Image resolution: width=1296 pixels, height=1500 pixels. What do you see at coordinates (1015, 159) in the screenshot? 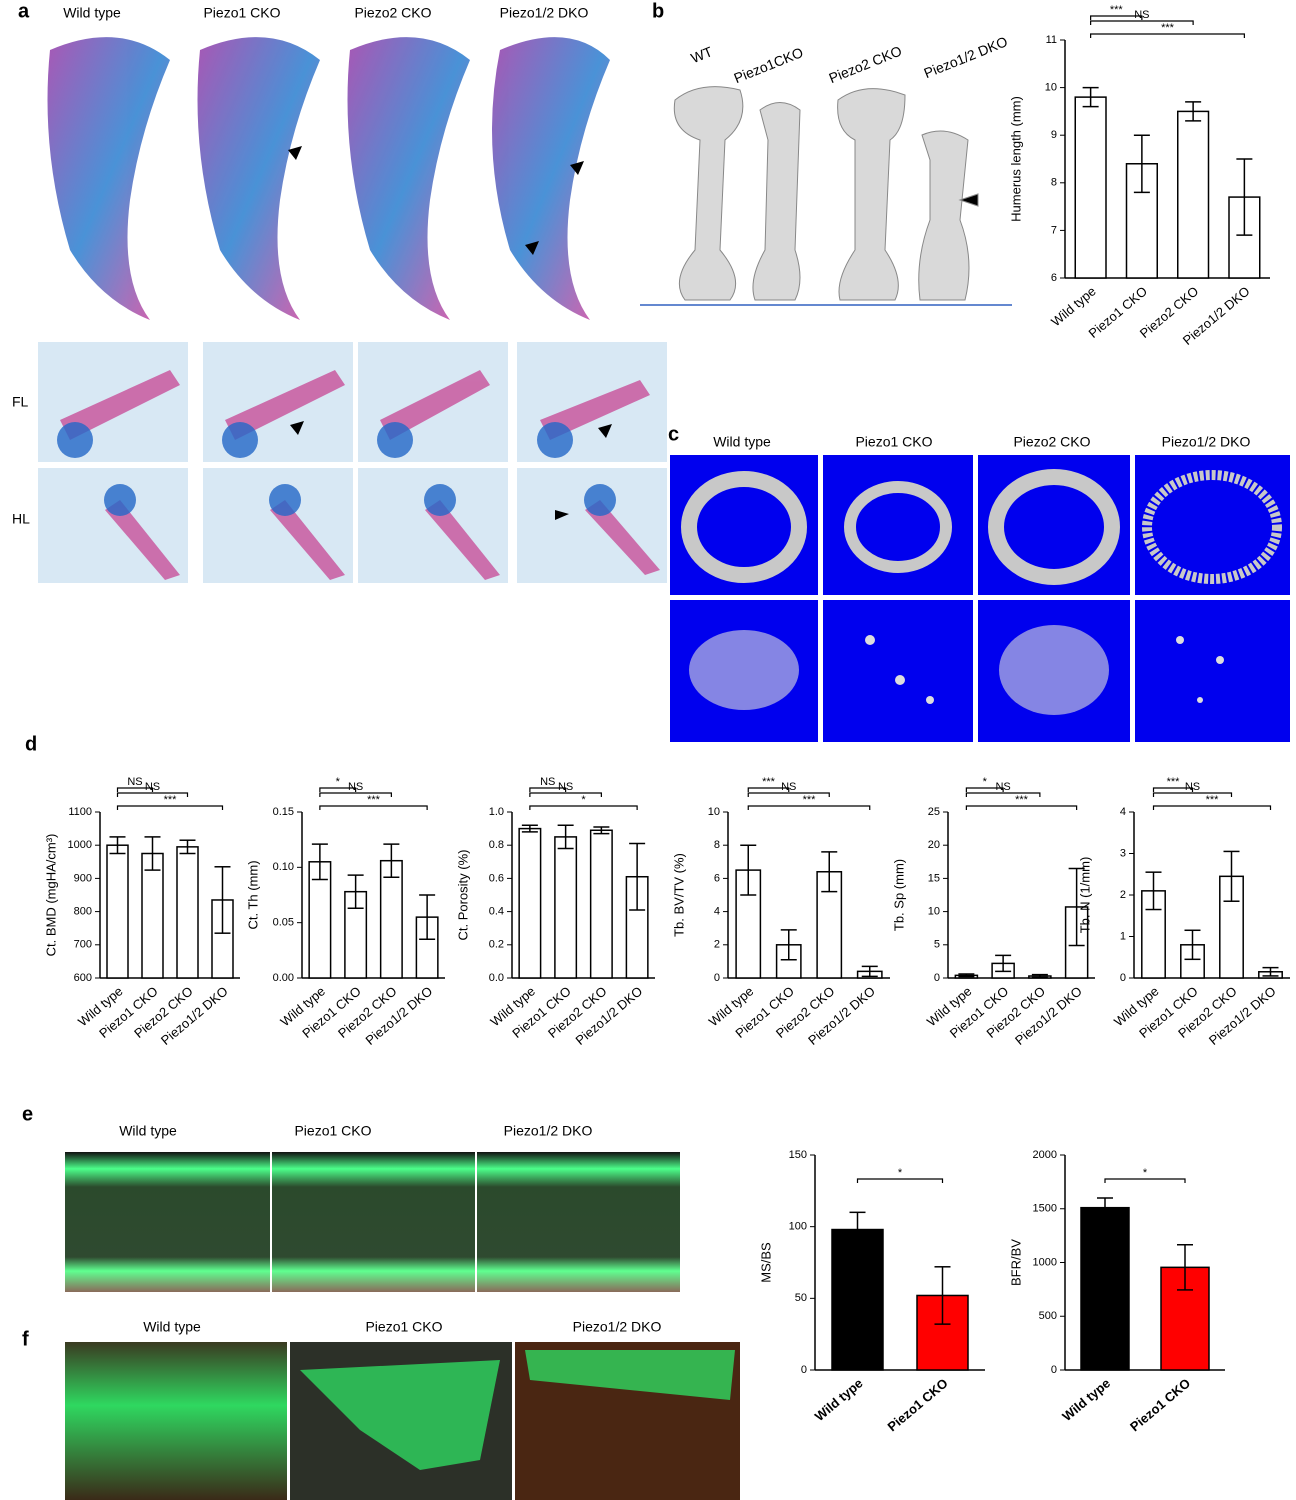
I see `y-axis-label: Humerus length (mm)` at bounding box center [1015, 159].